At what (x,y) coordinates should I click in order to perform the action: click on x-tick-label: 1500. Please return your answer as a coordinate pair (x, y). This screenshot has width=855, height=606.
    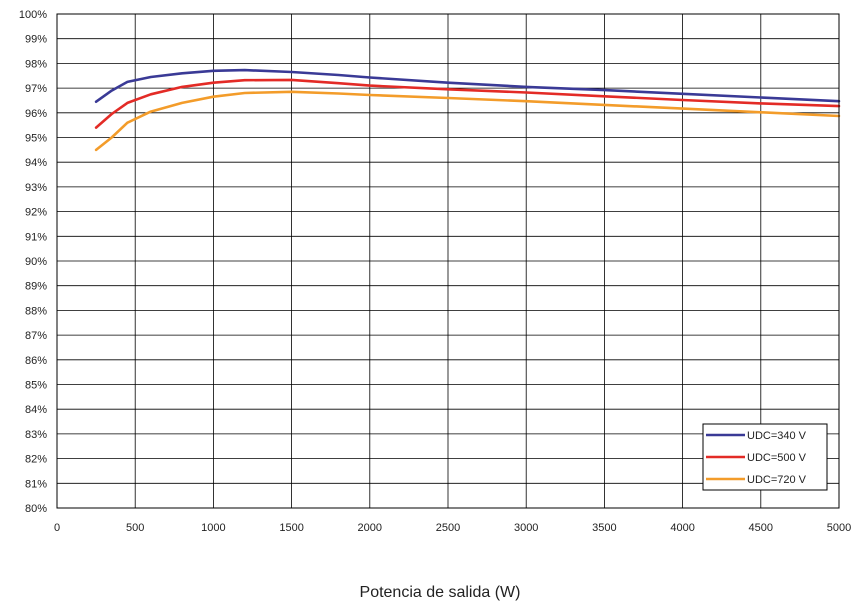
    Looking at the image, I should click on (291, 528).